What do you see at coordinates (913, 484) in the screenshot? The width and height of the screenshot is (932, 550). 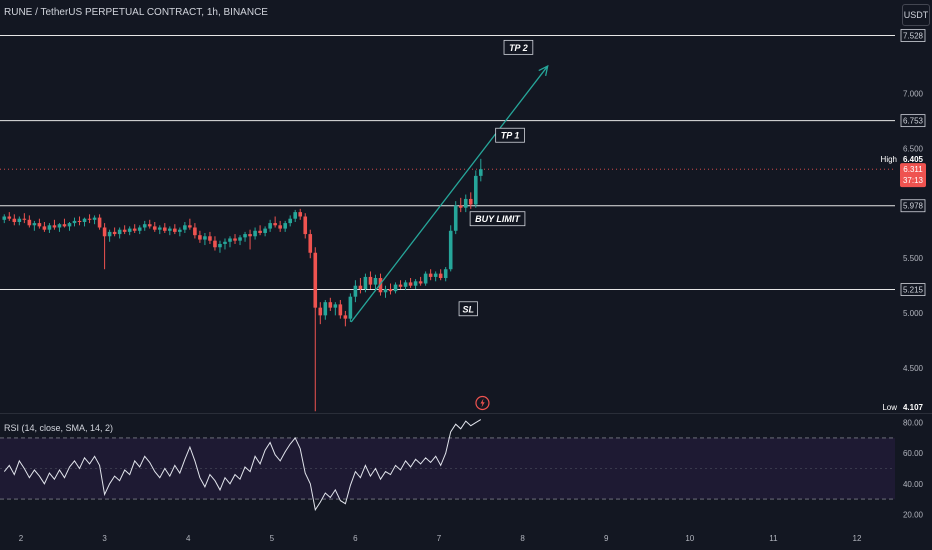 I see `rsi-y-tick-label: 40.00` at bounding box center [913, 484].